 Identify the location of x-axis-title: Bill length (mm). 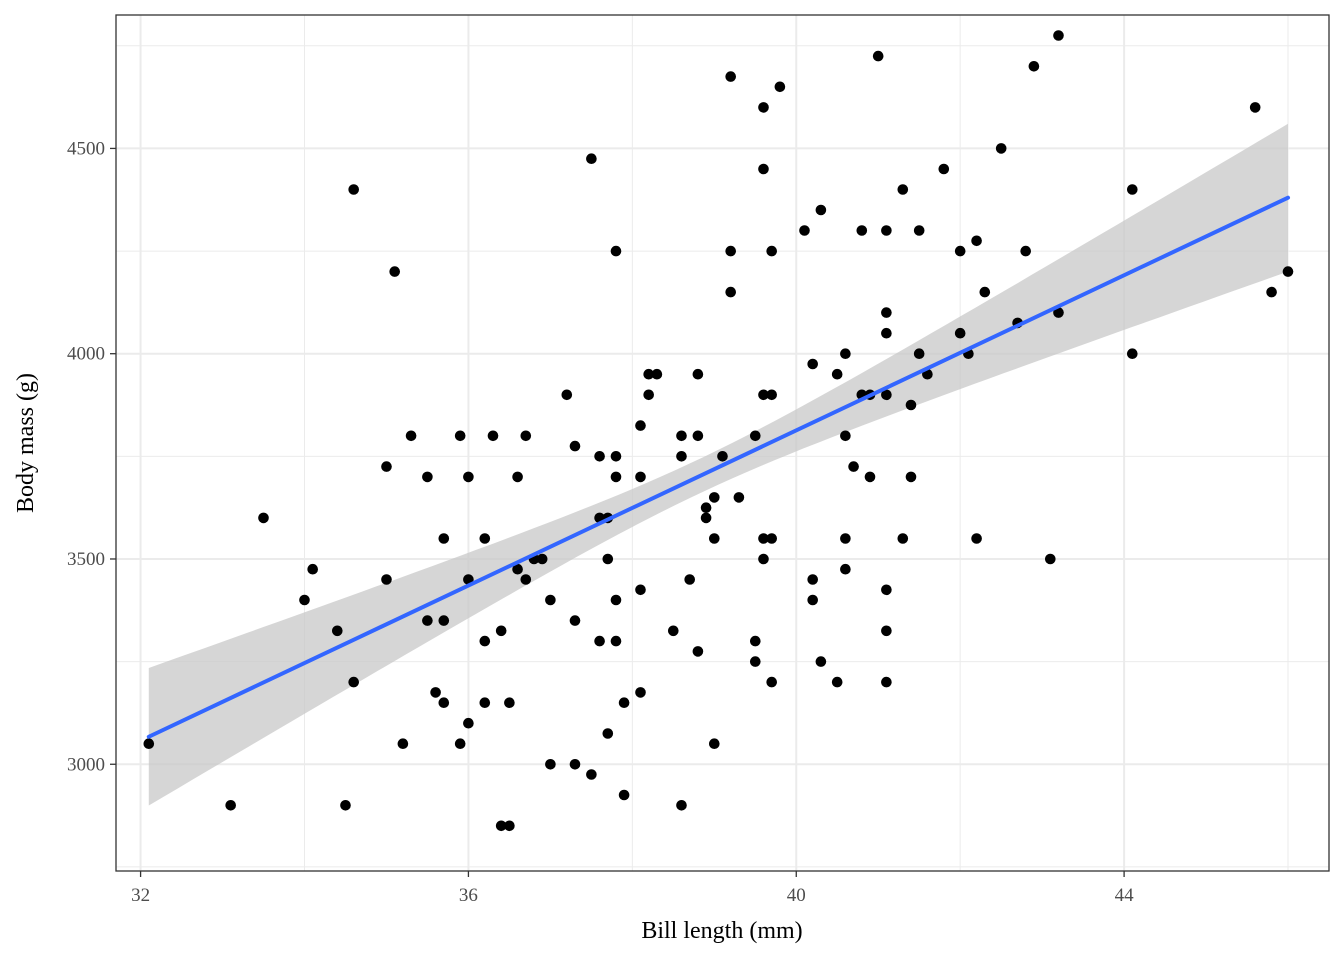
(721, 931).